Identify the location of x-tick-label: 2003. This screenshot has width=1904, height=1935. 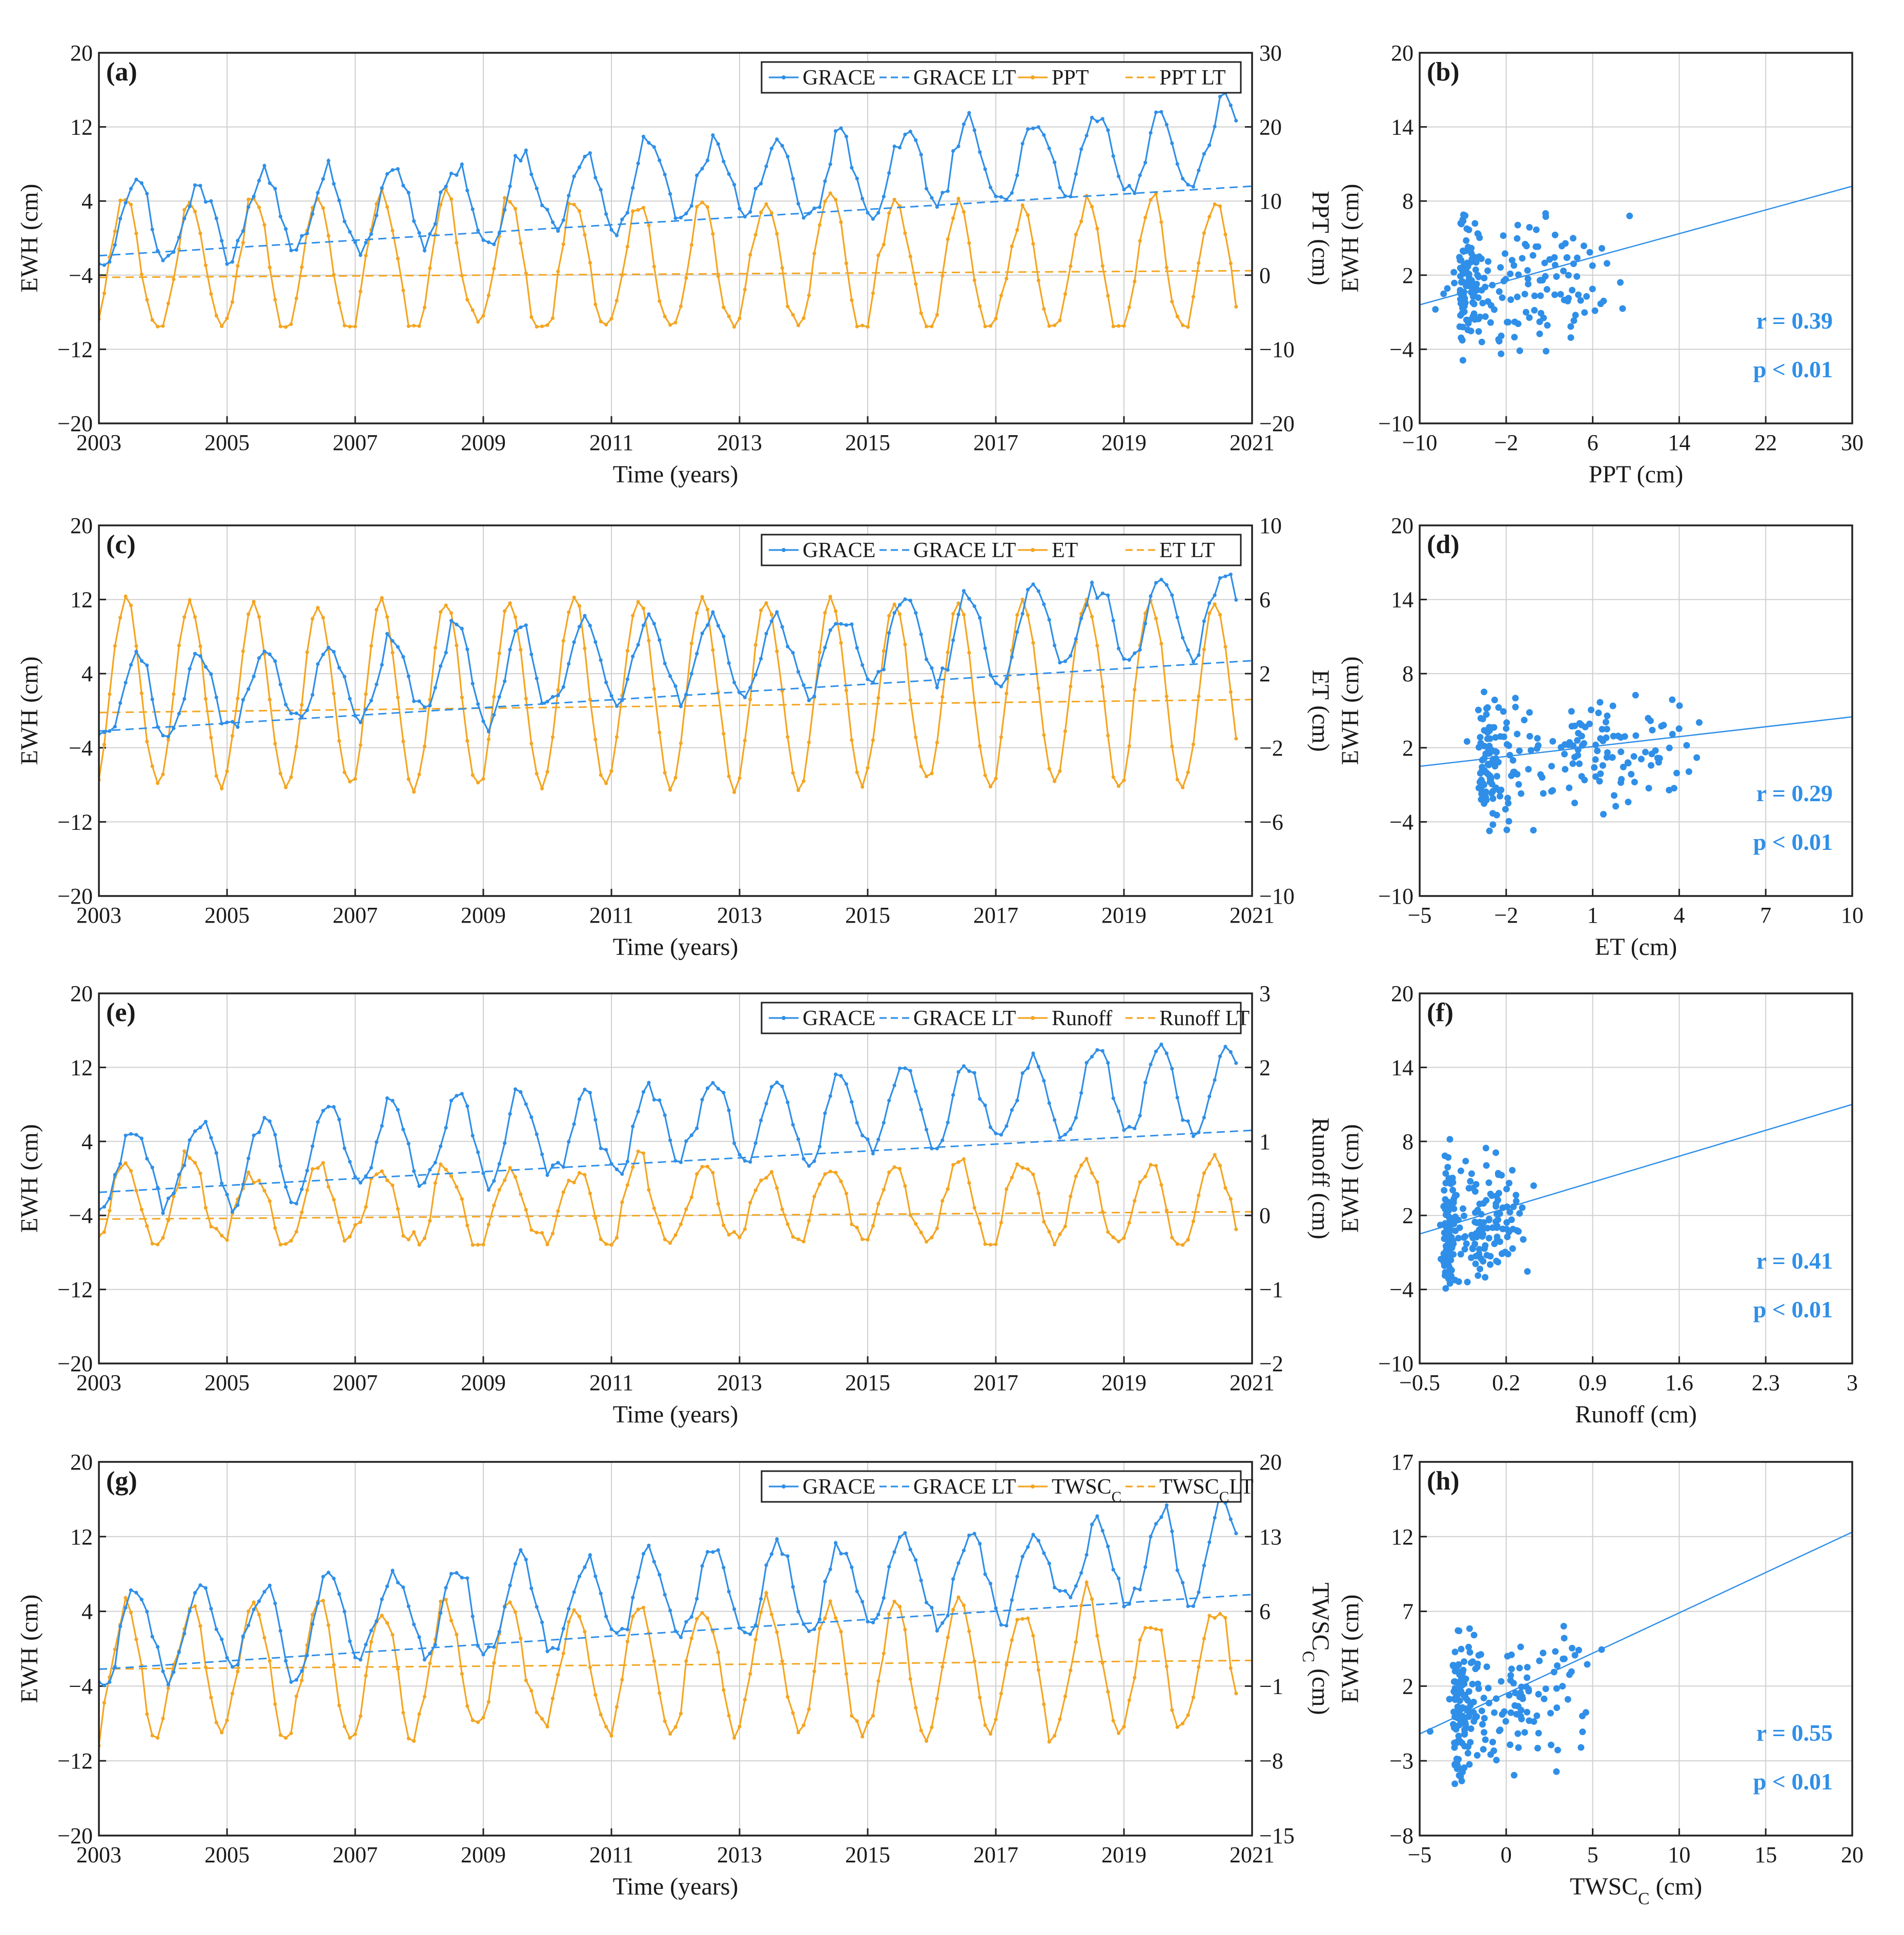
(98, 916).